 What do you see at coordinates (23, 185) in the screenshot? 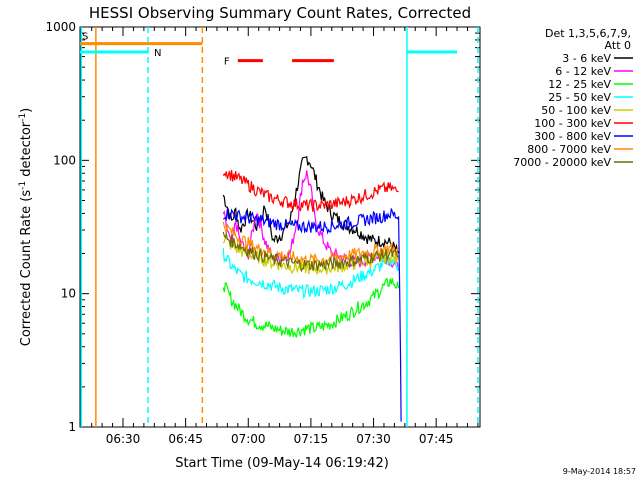
I see `y-axis-label-sup1: -1` at bounding box center [23, 185].